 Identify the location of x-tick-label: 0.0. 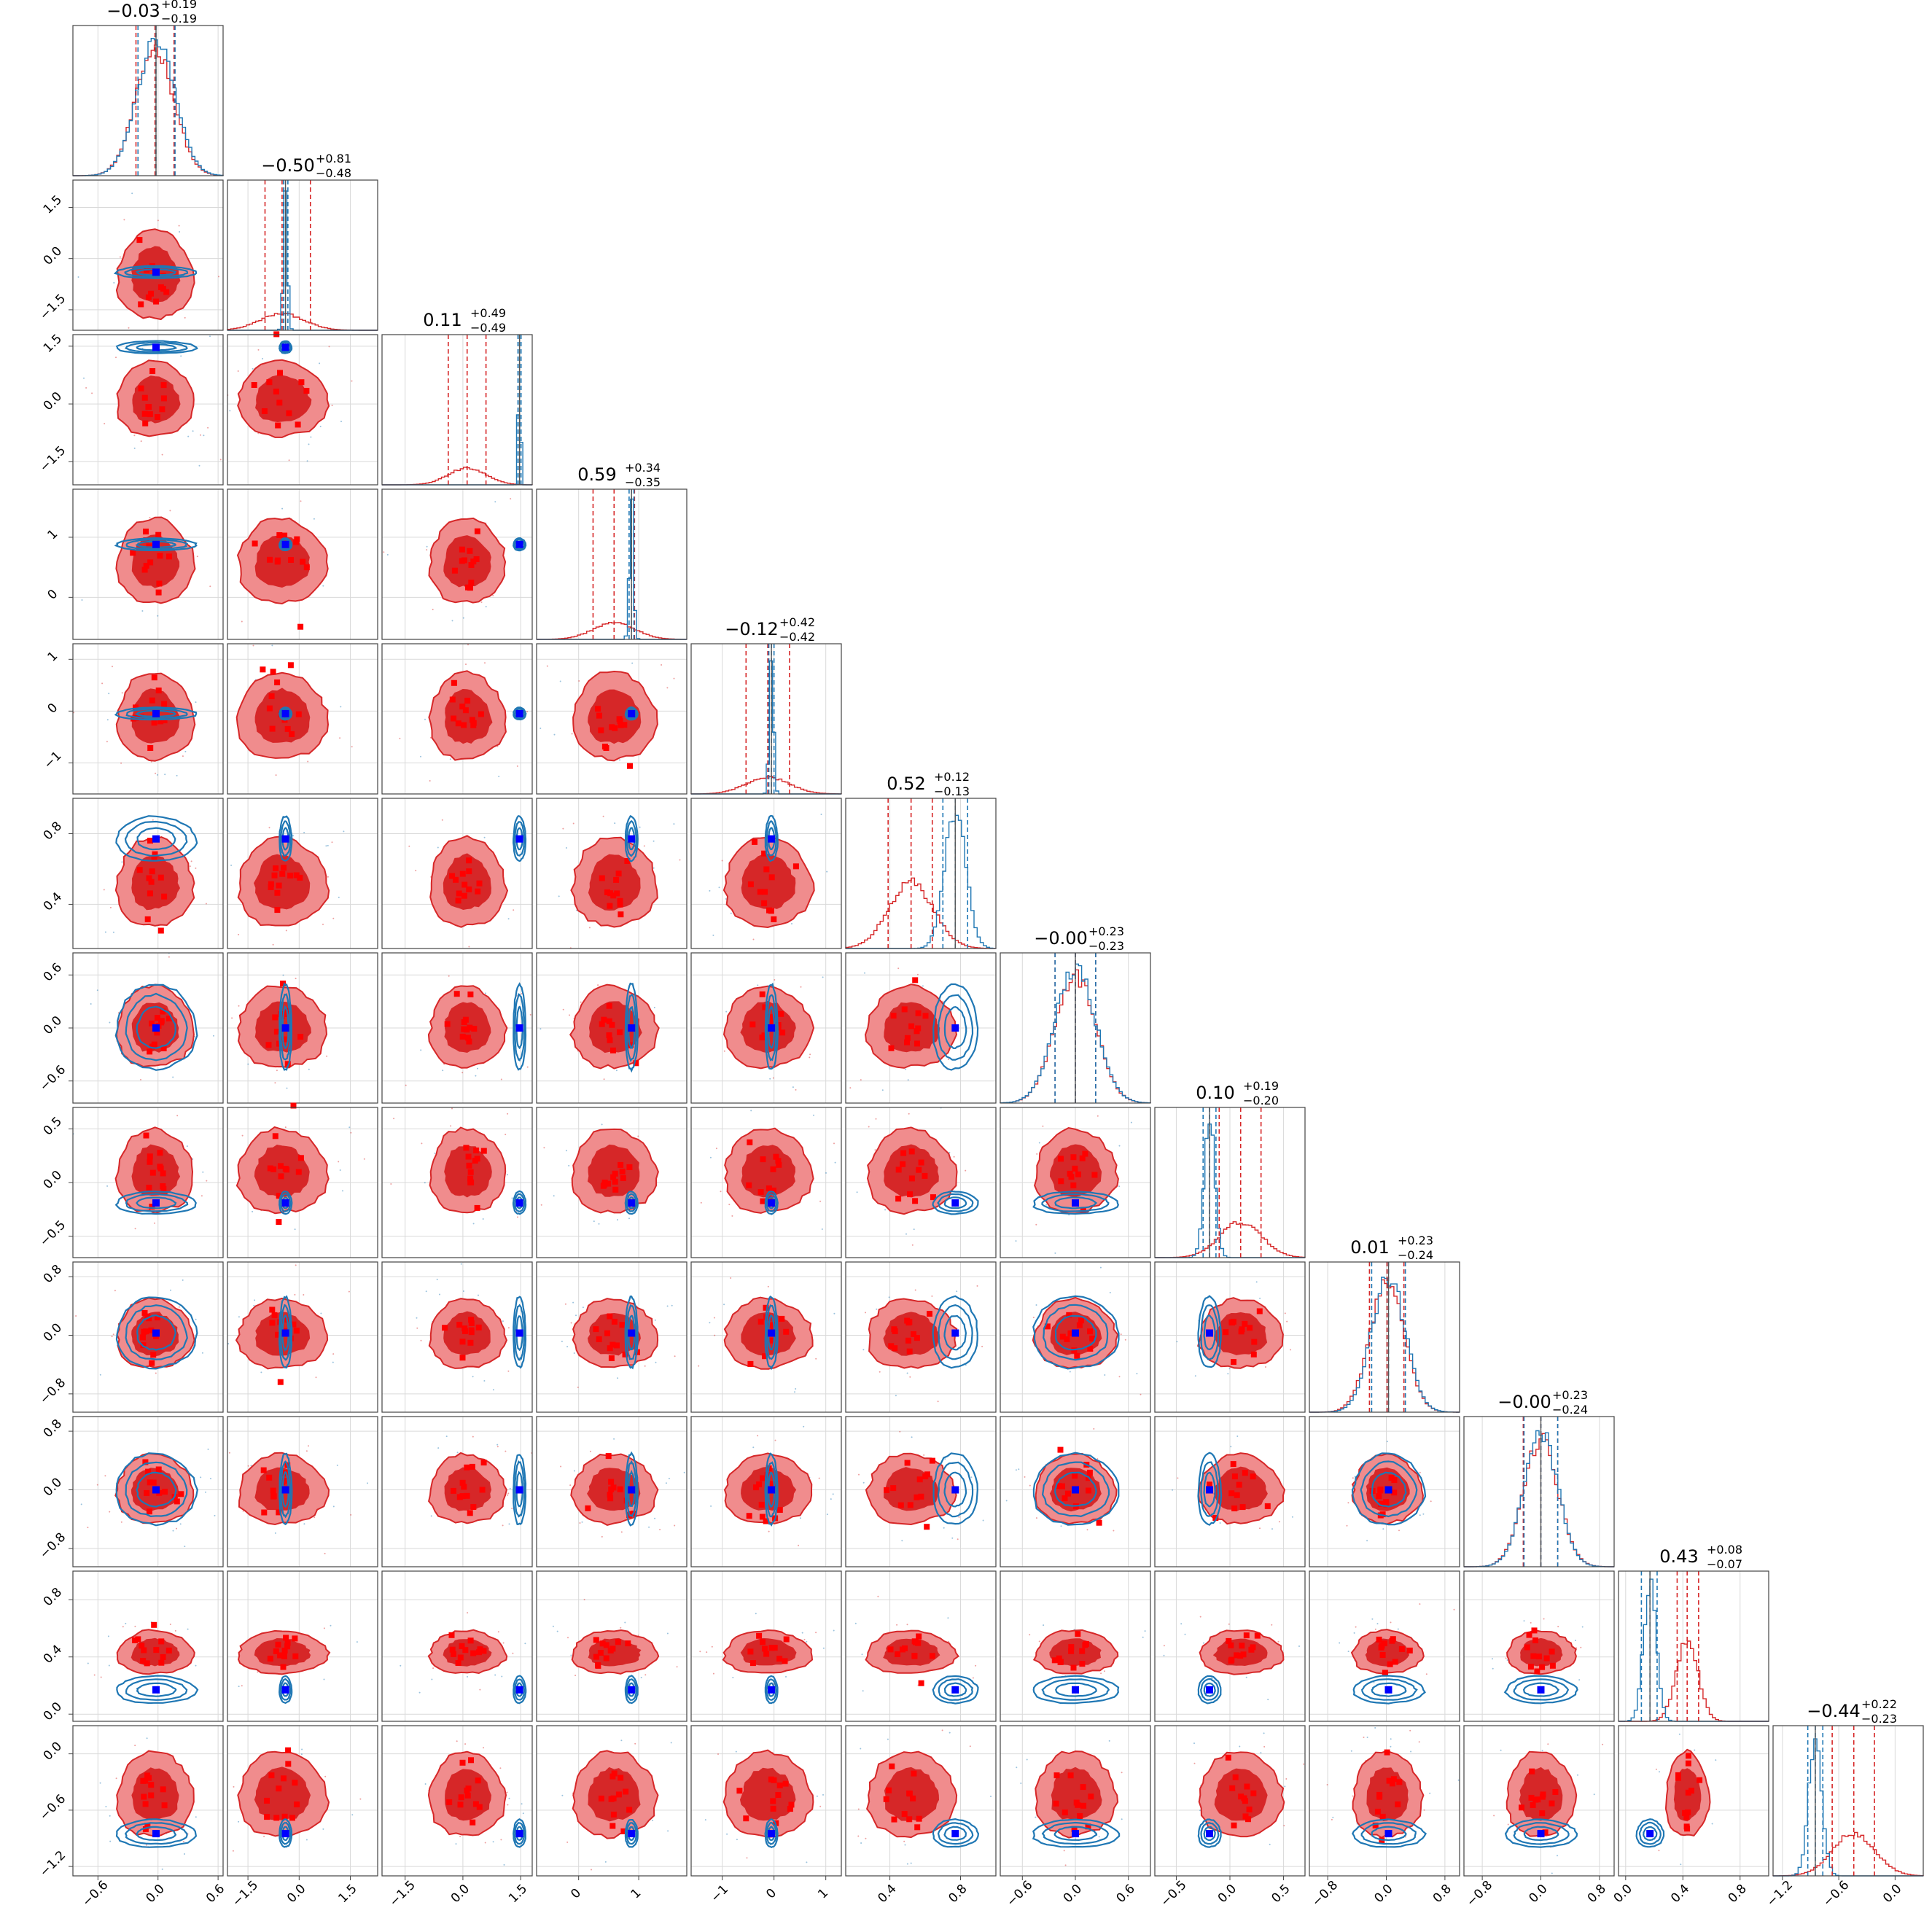
(1623, 1894).